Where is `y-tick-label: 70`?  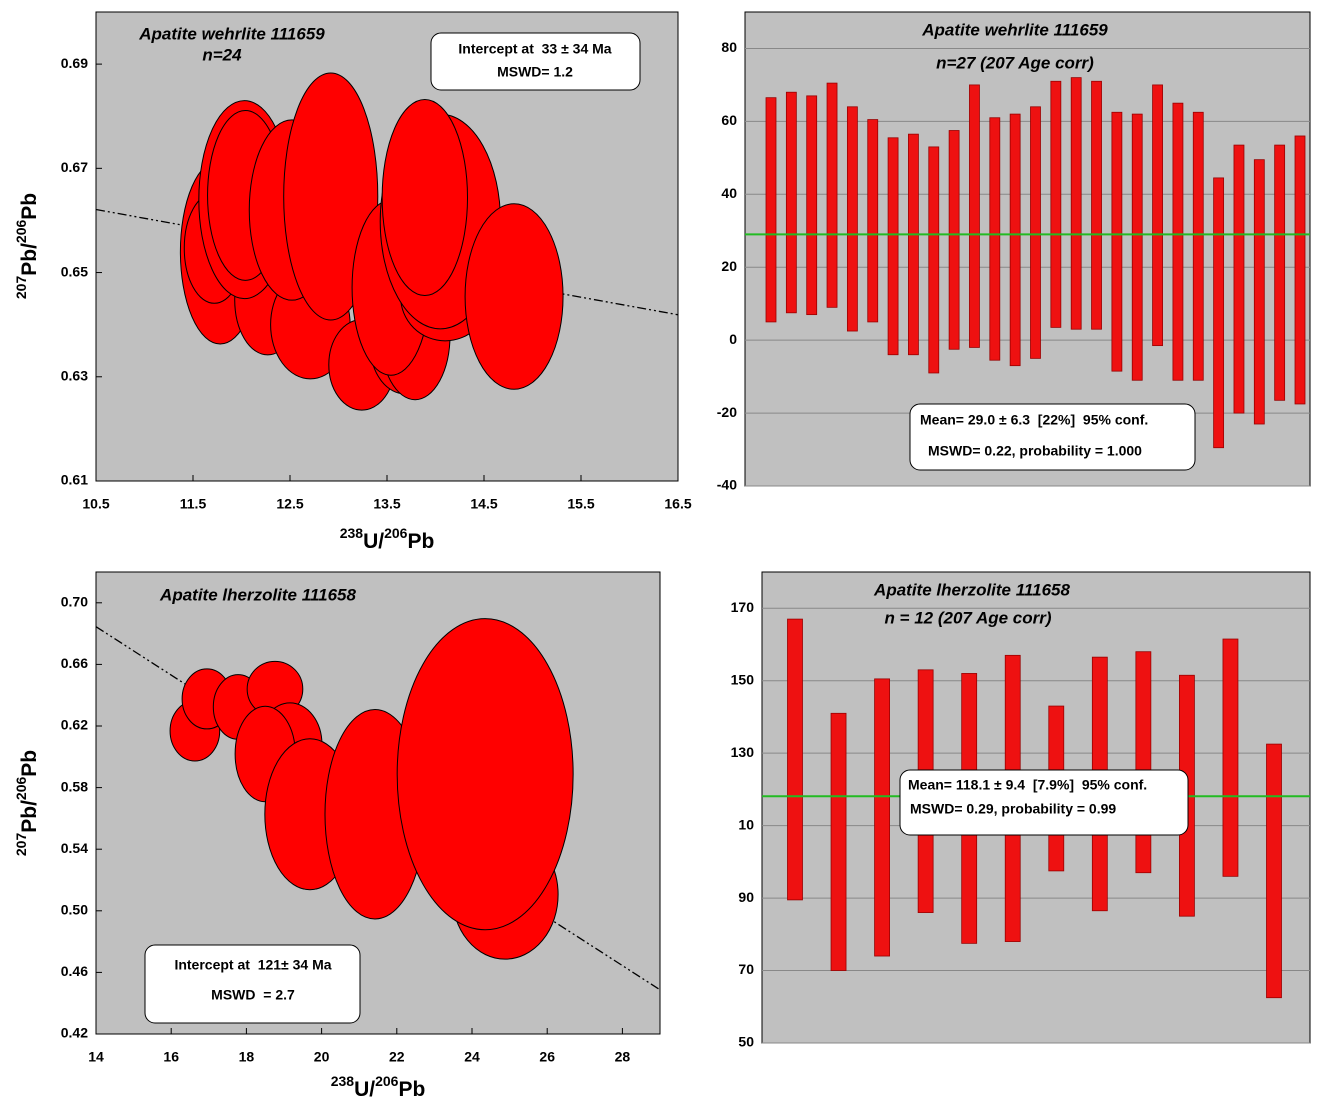
y-tick-label: 70 is located at coordinates (746, 969).